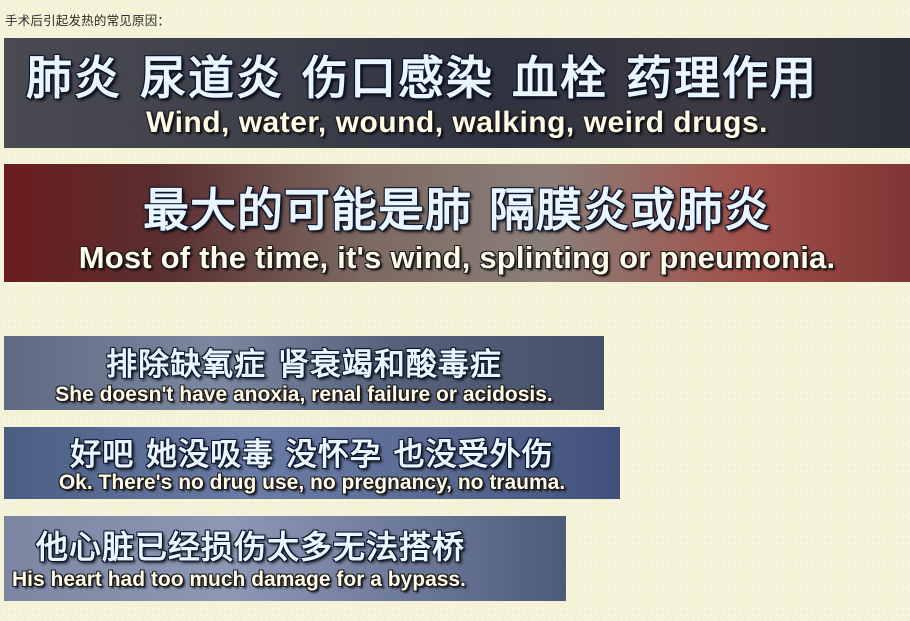  What do you see at coordinates (304, 365) in the screenshot?
I see `chinese-subtitle: 排除缺氧症 肾衰竭和酸毒症` at bounding box center [304, 365].